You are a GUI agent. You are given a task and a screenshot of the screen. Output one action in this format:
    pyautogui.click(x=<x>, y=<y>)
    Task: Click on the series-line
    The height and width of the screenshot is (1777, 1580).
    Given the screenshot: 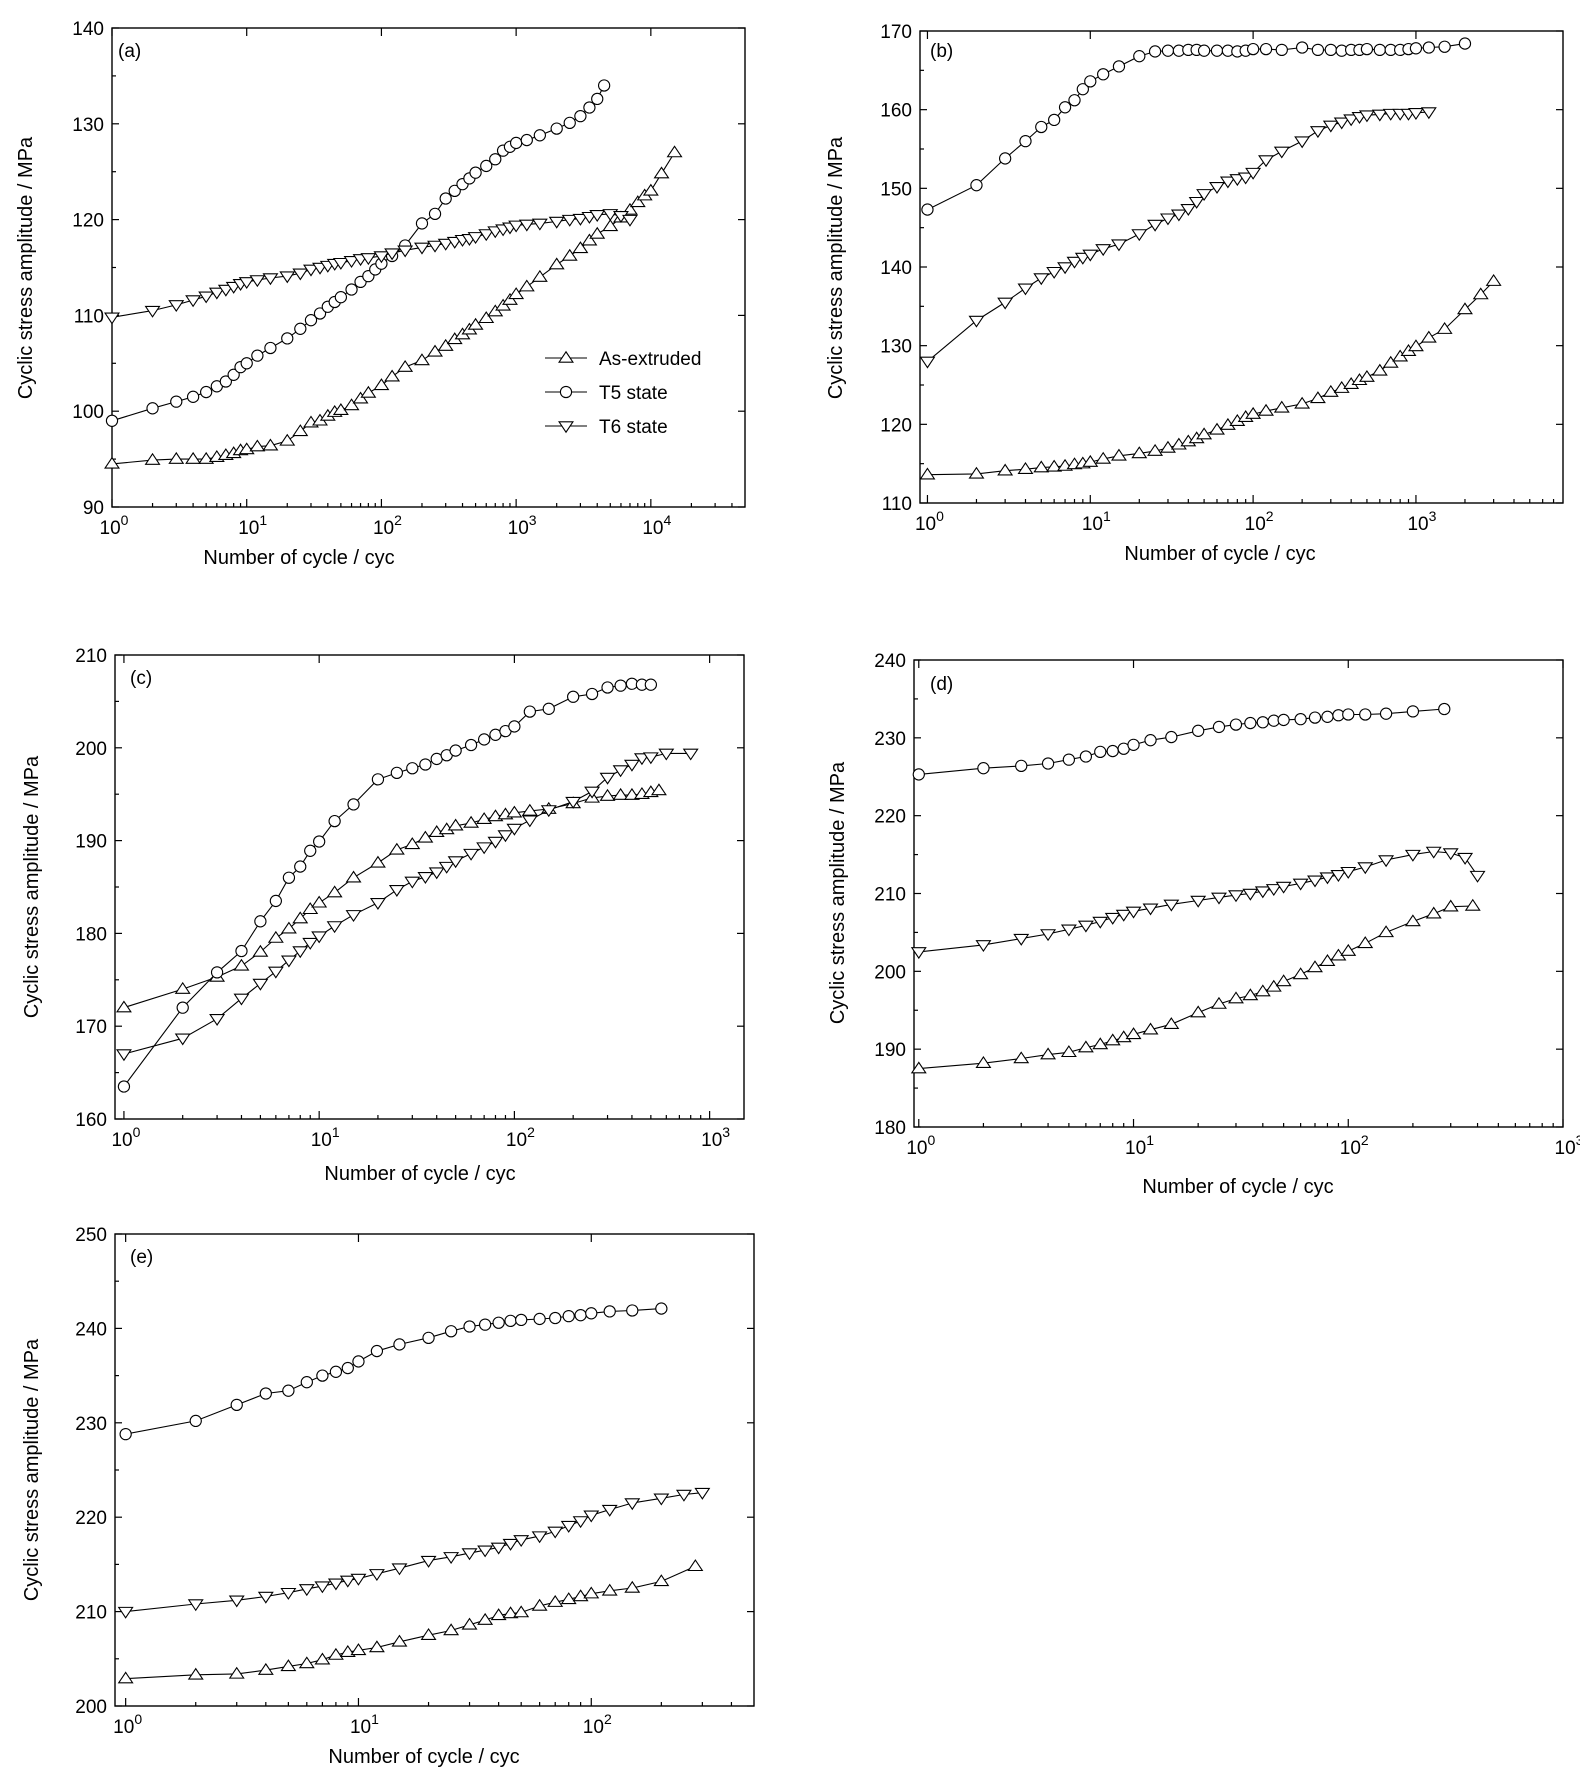 What is the action you would take?
    pyautogui.click(x=1178, y=236)
    